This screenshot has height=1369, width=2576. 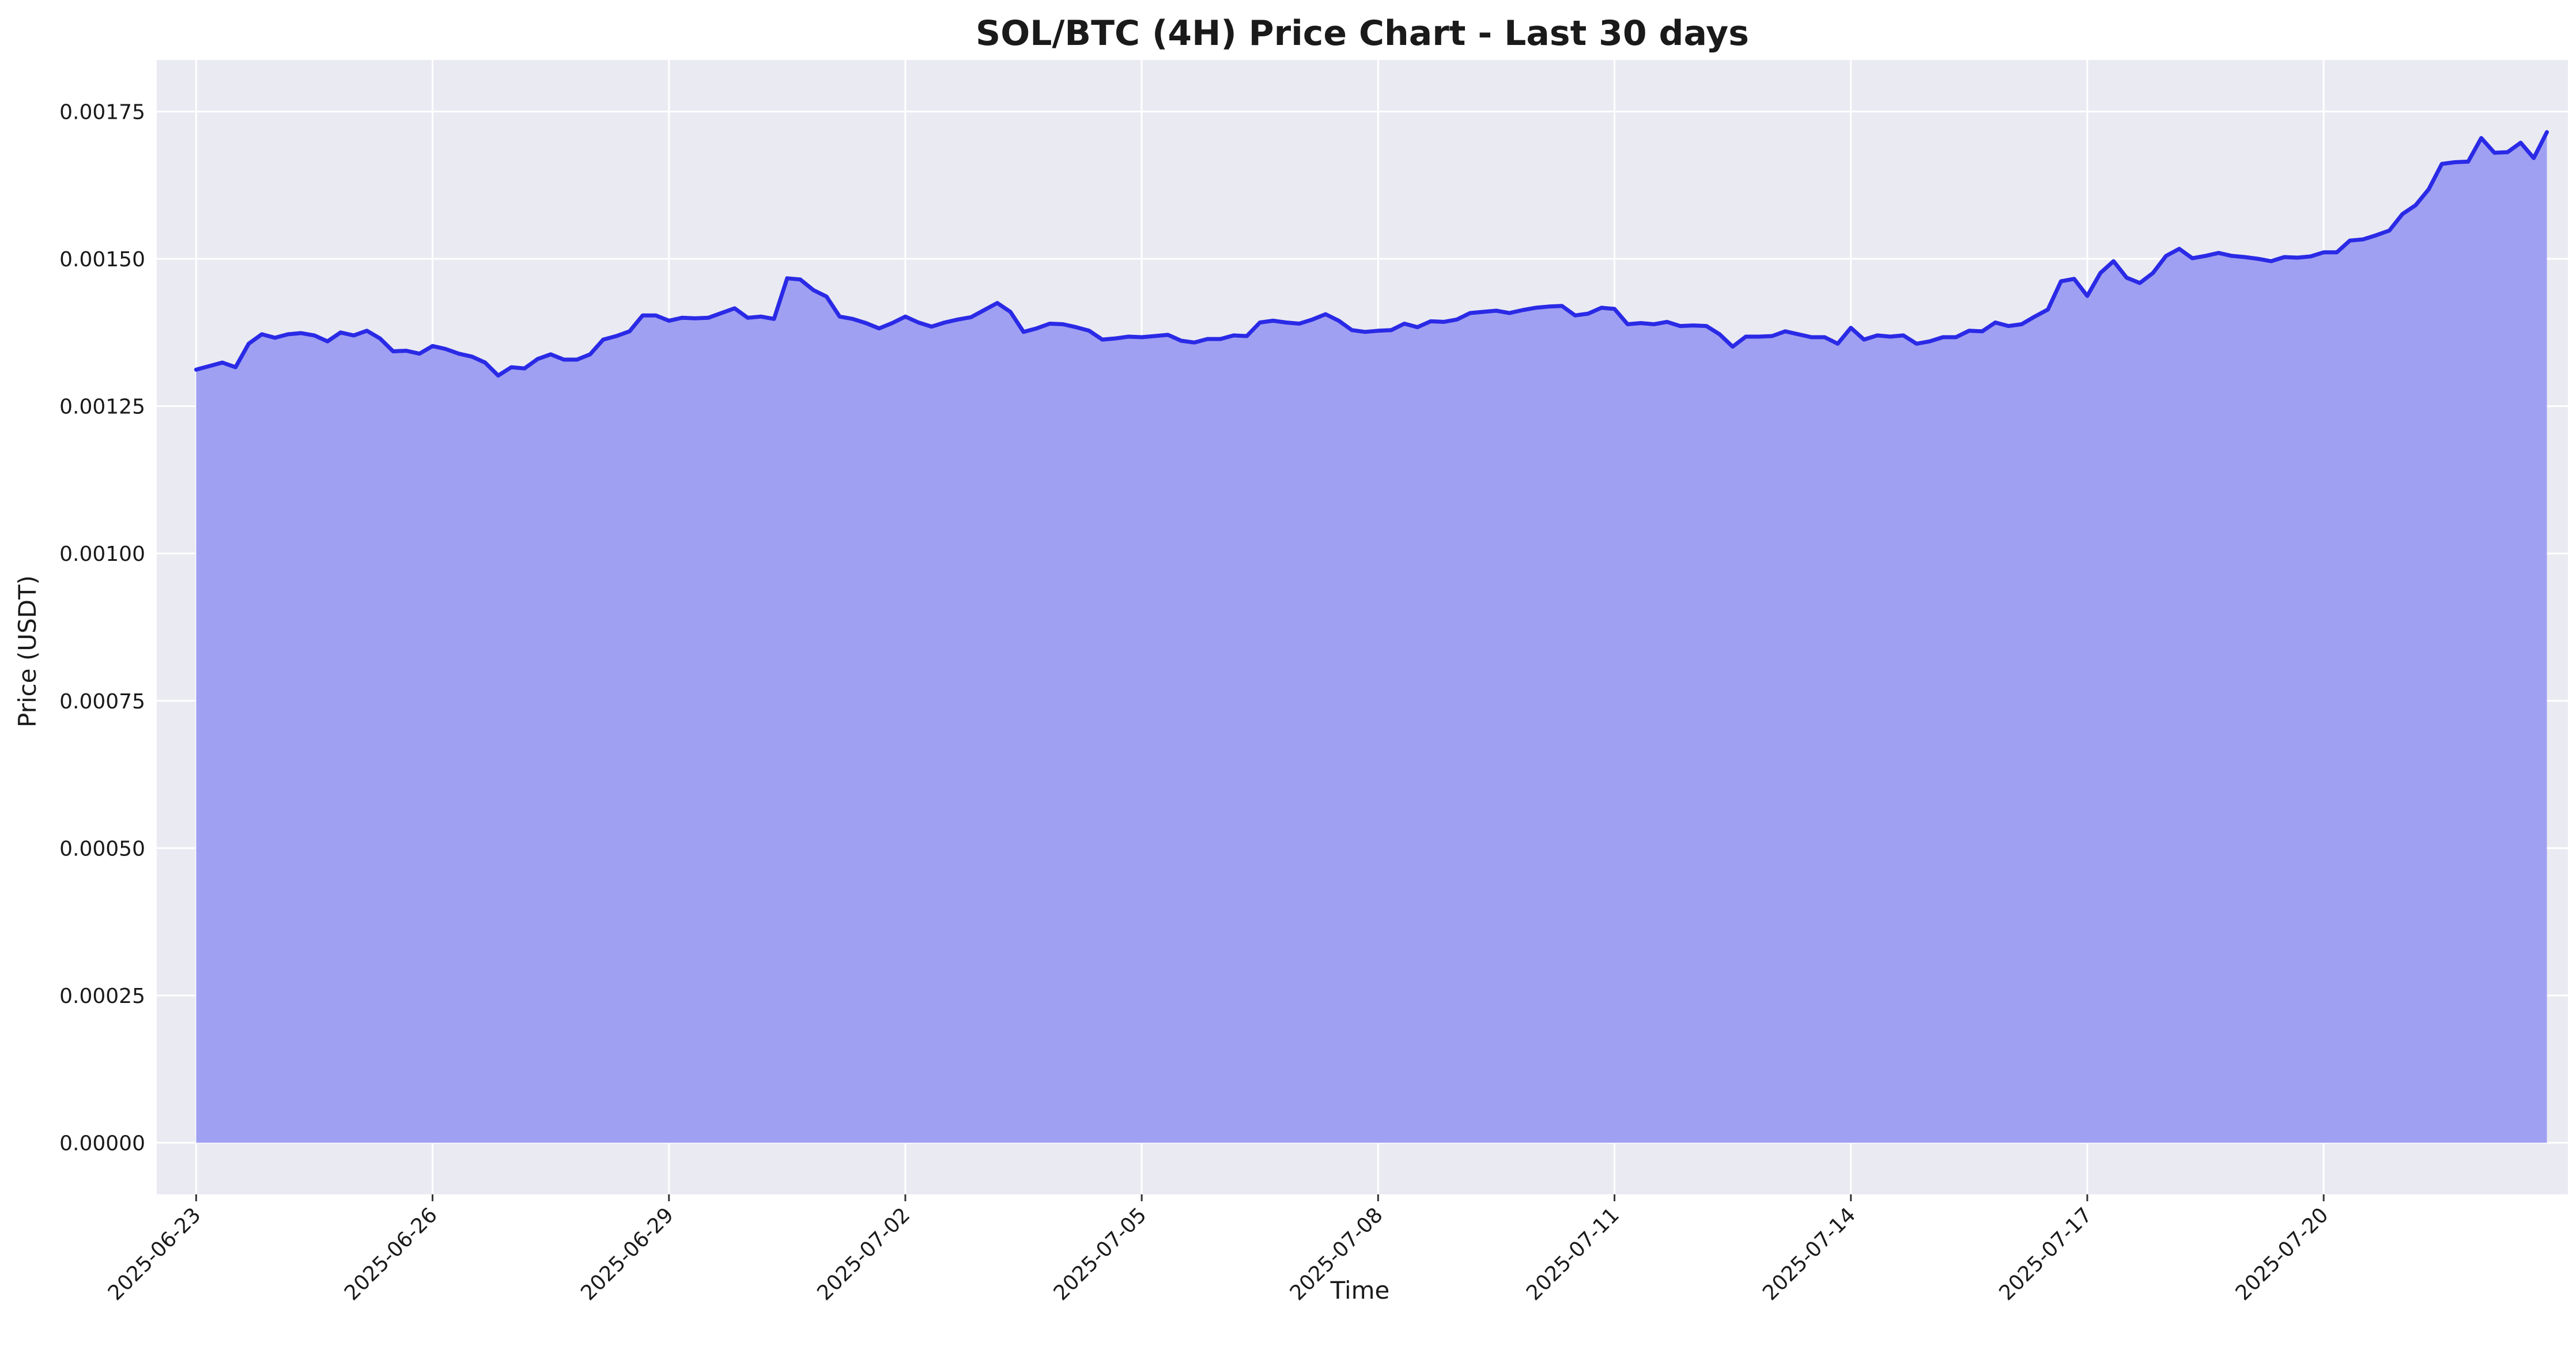 What do you see at coordinates (102, 112) in the screenshot?
I see `y-tick-label: 0.00175` at bounding box center [102, 112].